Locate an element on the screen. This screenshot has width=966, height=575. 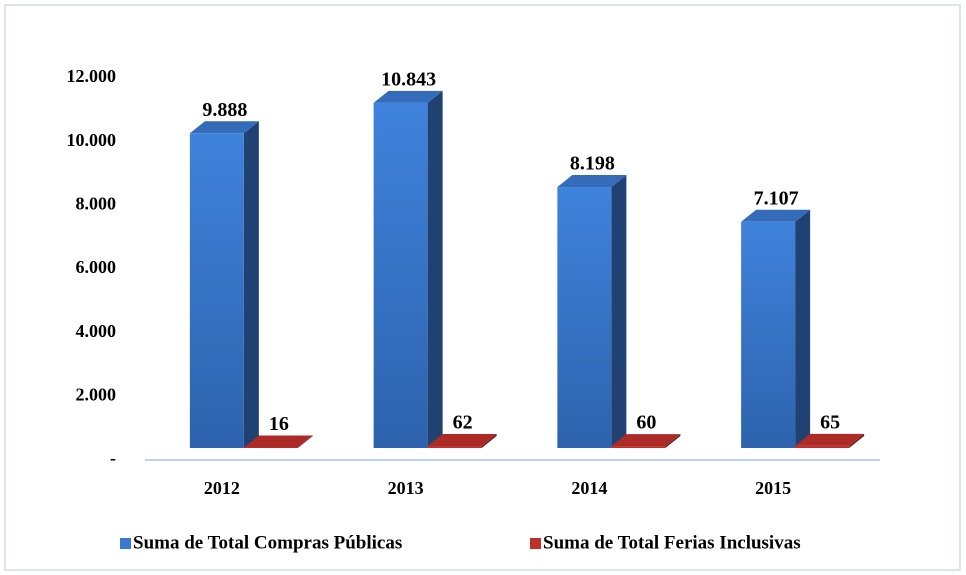
x-tick-label: 2015 is located at coordinates (773, 488).